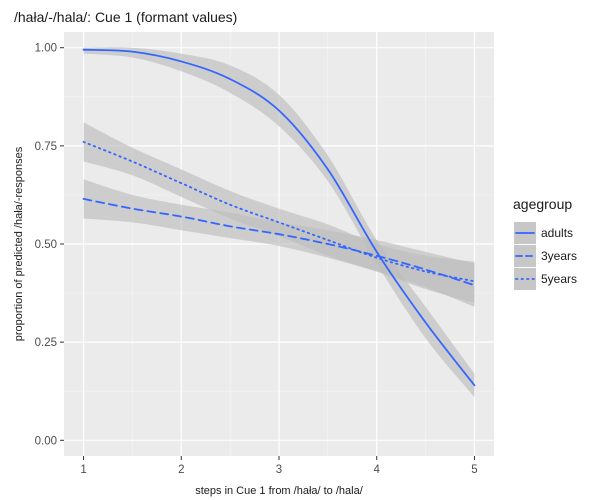  What do you see at coordinates (377, 470) in the screenshot?
I see `x-tick-label: 4` at bounding box center [377, 470].